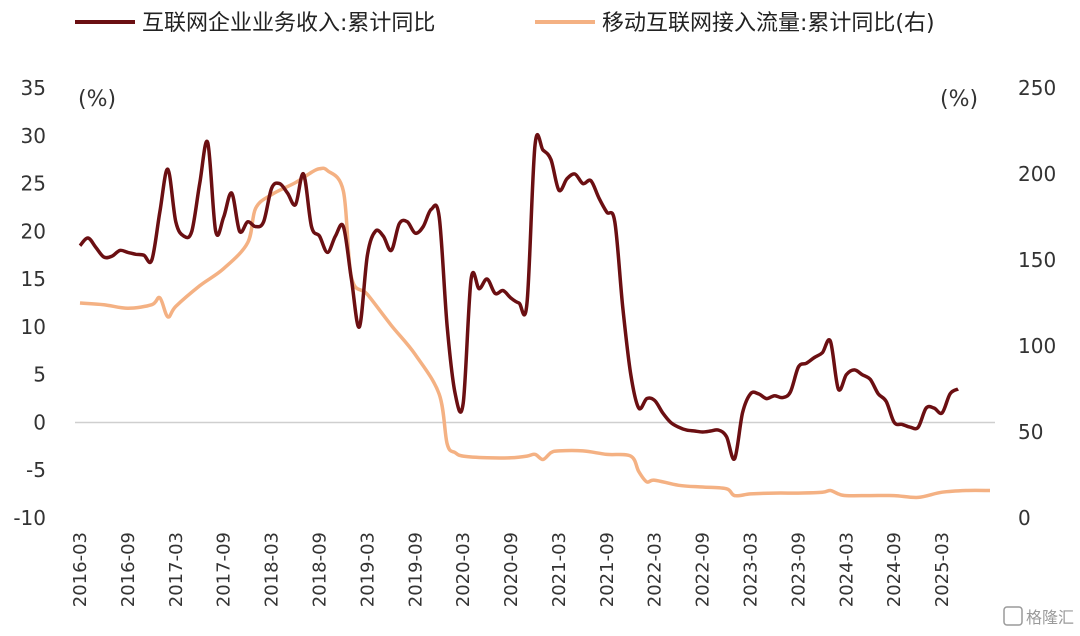 This screenshot has width=1080, height=636. I want to click on x-tick-label: 2020-03, so click(463, 569).